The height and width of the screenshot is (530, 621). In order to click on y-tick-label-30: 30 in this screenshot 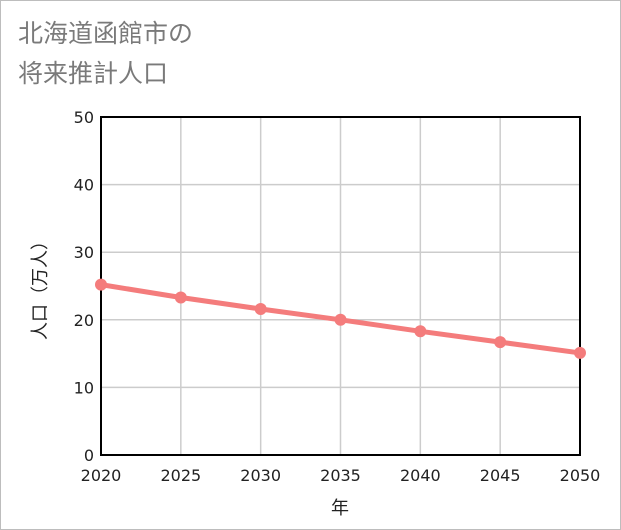, I will do `click(84, 252)`.